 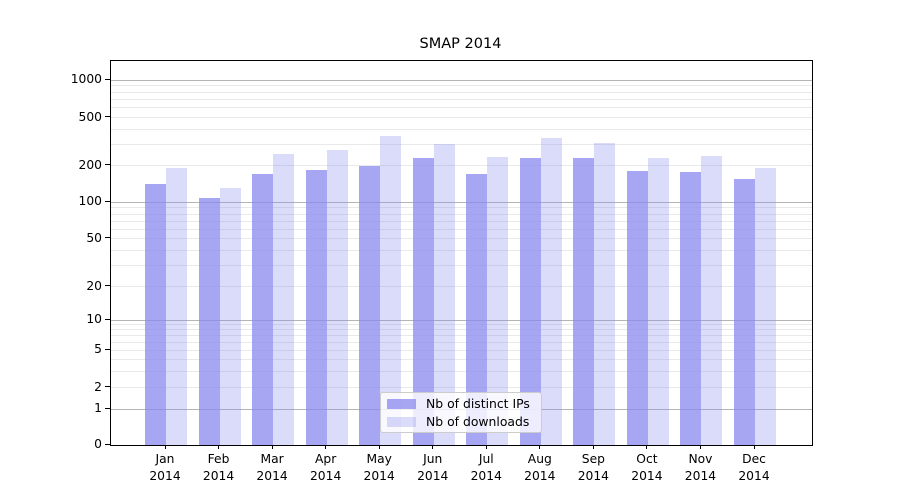 What do you see at coordinates (98, 349) in the screenshot?
I see `y-tick-label-5: 5` at bounding box center [98, 349].